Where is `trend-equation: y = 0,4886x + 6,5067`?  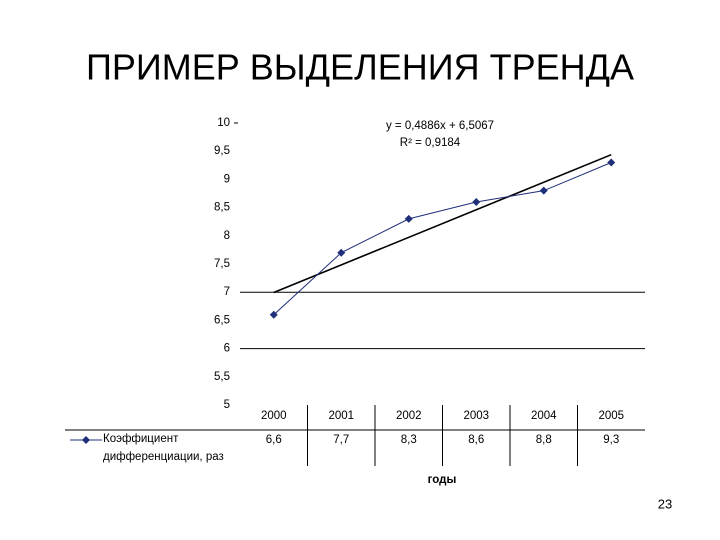
trend-equation: y = 0,4886x + 6,5067 is located at coordinates (440, 126).